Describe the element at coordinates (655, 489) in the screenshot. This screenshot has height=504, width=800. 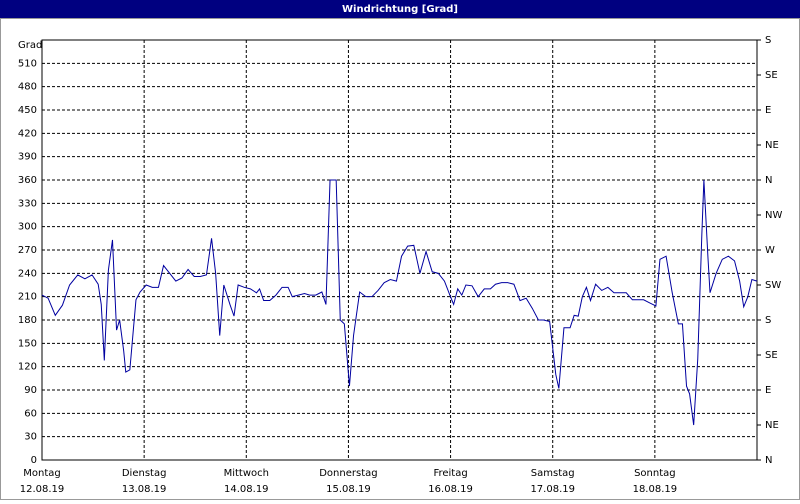
I see `x-tick-date: 18.08.19` at that location.